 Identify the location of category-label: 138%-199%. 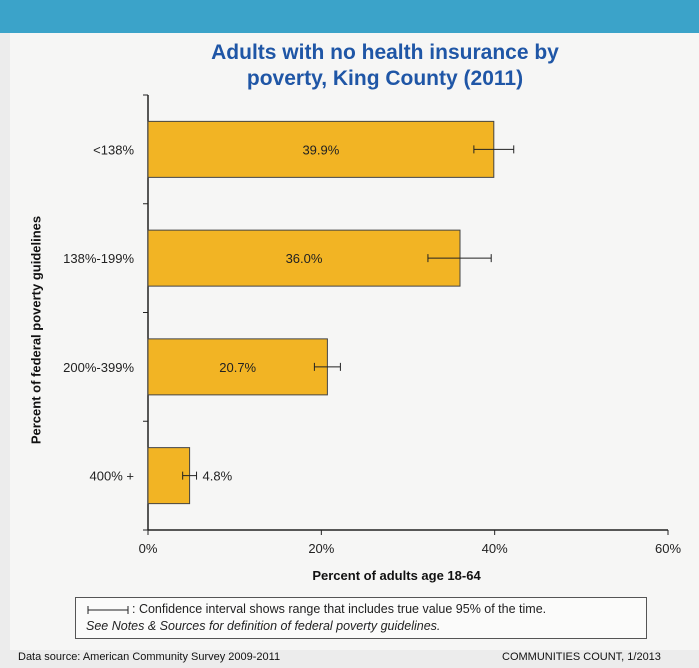
(98, 258).